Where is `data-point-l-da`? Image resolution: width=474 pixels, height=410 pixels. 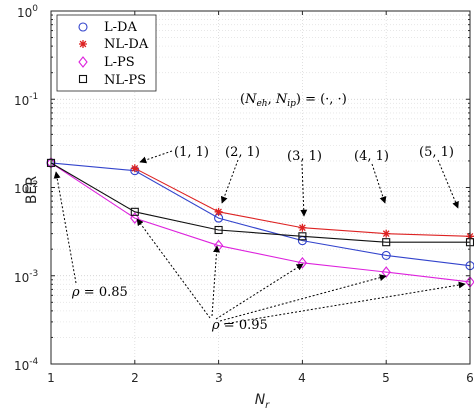
data-point-l-da is located at coordinates (386, 255).